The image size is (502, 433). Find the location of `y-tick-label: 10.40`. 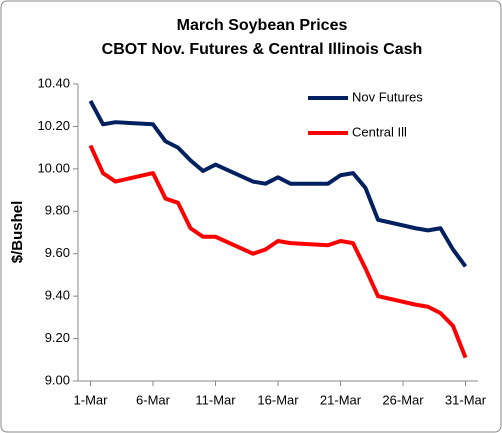

y-tick-label: 10.40 is located at coordinates (53, 82).